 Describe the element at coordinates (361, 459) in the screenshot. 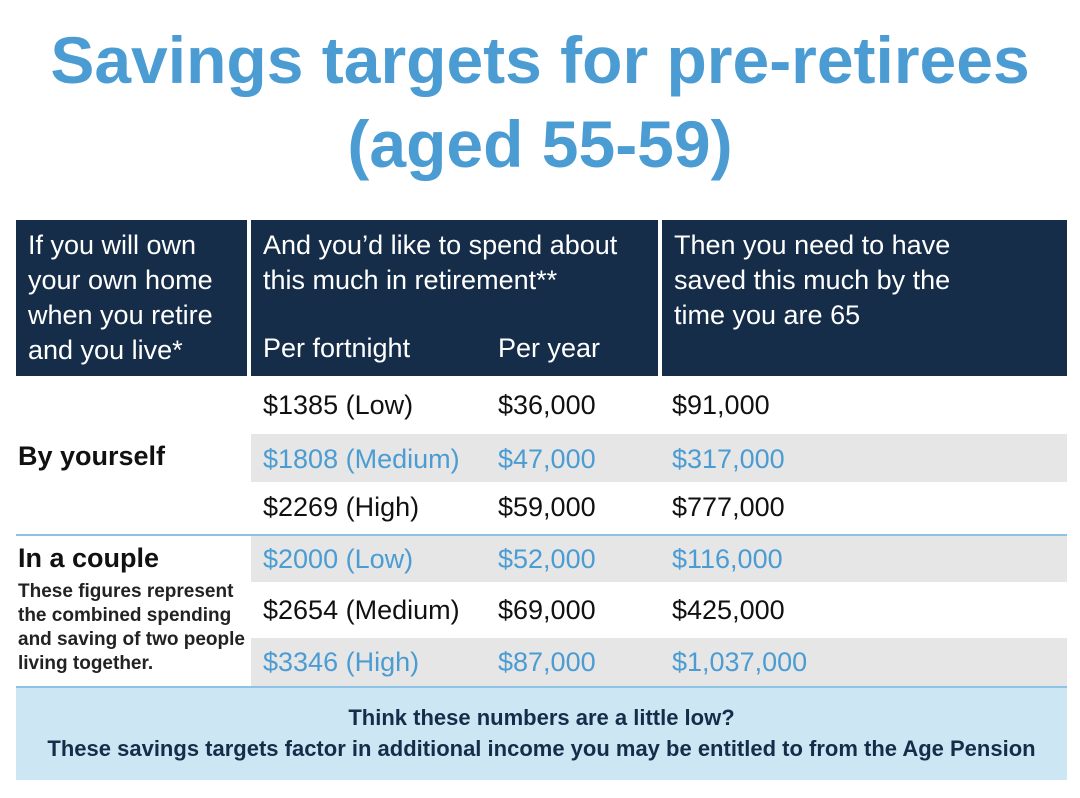

I see `cell-fortnight: $1808 (Medium)` at that location.